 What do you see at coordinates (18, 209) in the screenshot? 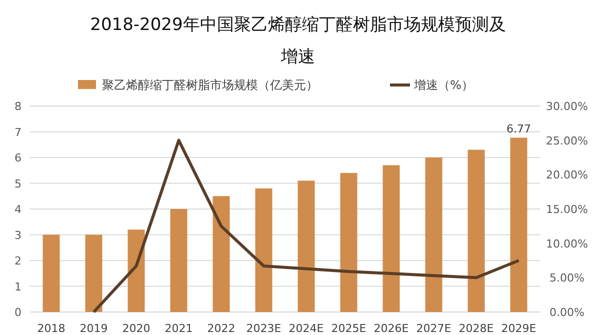
I see `y-tick-label: 4` at bounding box center [18, 209].